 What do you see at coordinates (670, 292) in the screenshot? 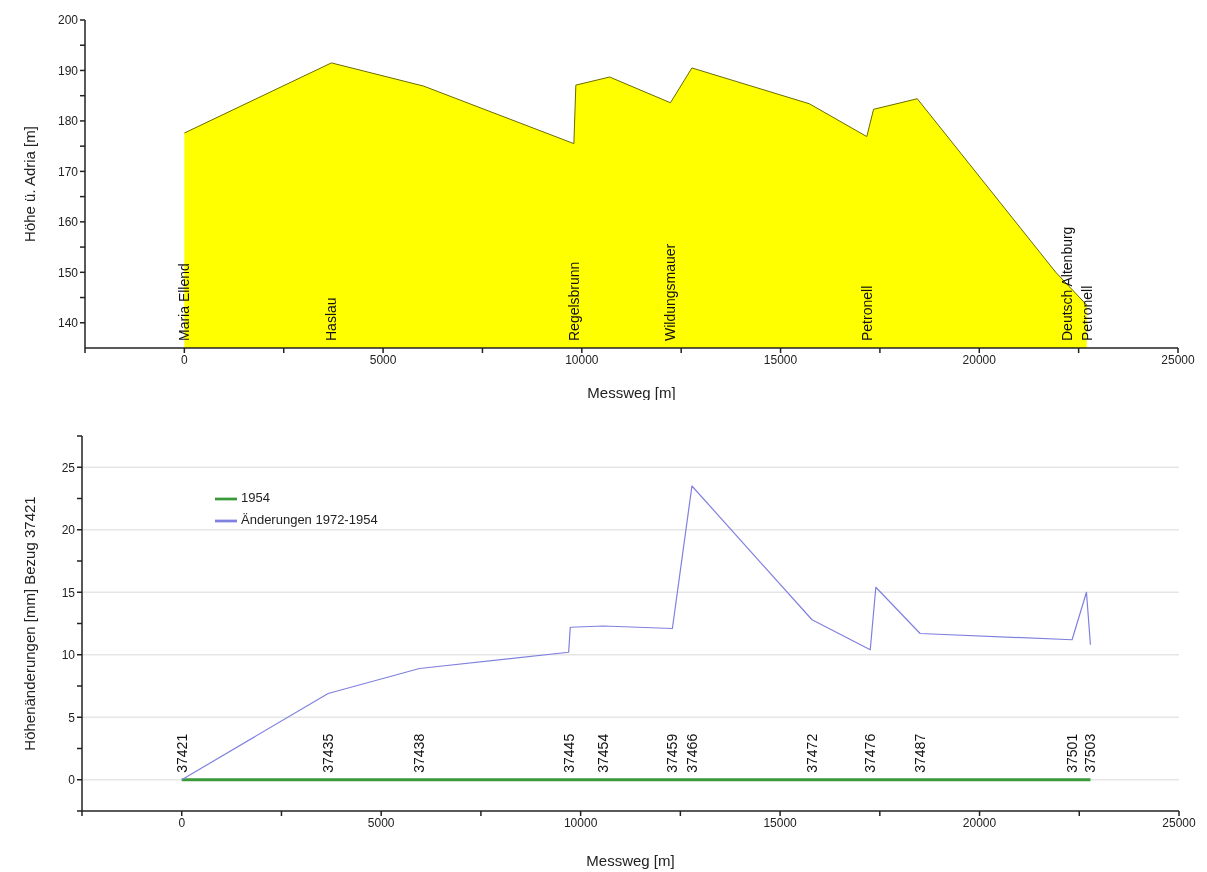
I see `annotation: Wildungsmauer` at bounding box center [670, 292].